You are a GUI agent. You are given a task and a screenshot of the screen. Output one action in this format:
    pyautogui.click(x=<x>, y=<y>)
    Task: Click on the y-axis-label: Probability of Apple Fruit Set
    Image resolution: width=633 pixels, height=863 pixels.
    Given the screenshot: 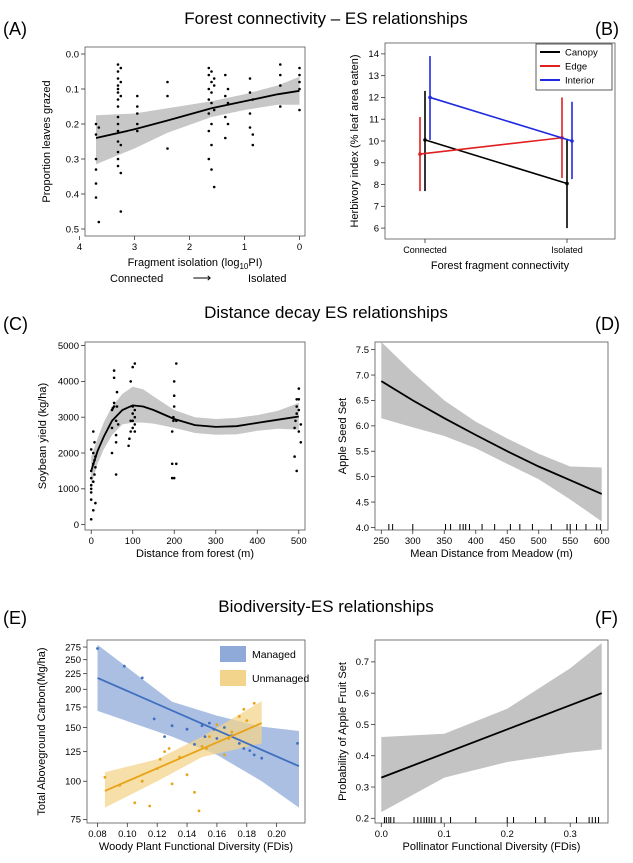 What is the action you would take?
    pyautogui.click(x=343, y=731)
    